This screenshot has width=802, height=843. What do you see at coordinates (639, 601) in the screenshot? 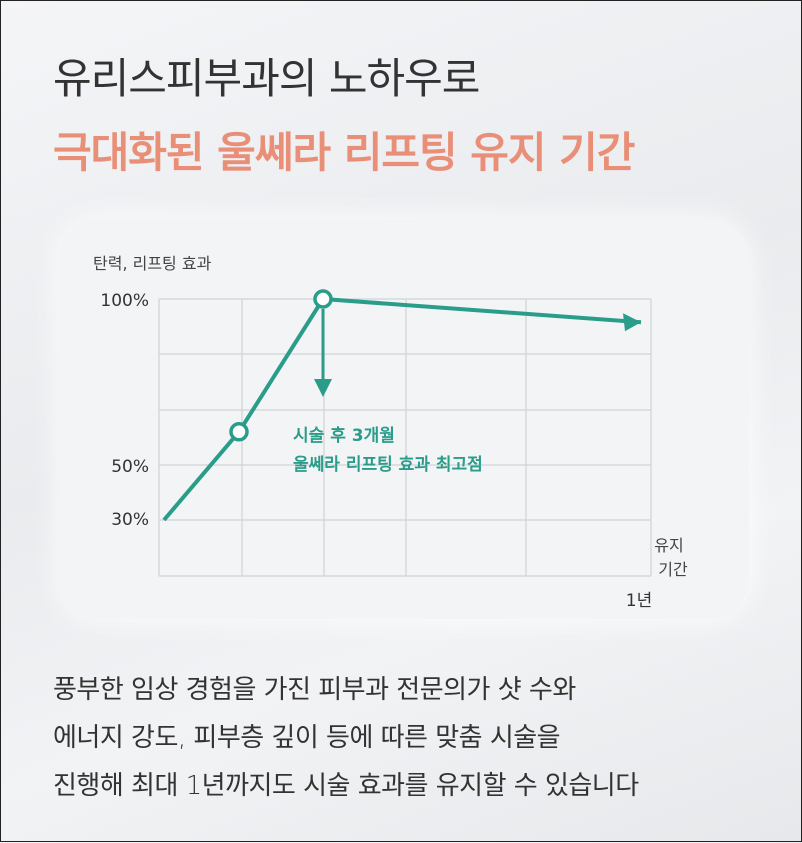
I see `x-tick-1-year: 1년` at bounding box center [639, 601].